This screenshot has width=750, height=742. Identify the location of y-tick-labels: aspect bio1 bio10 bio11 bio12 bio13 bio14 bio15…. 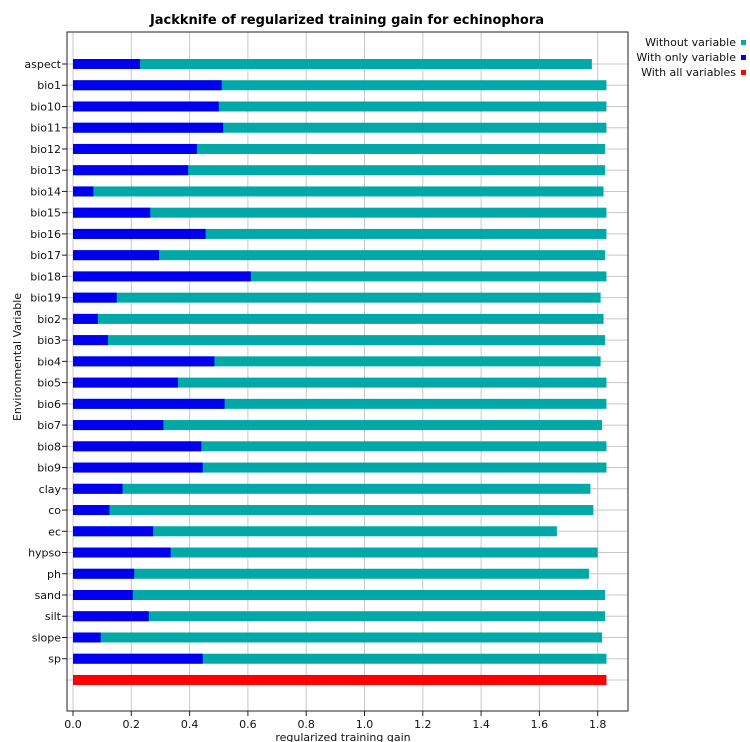
(45, 362).